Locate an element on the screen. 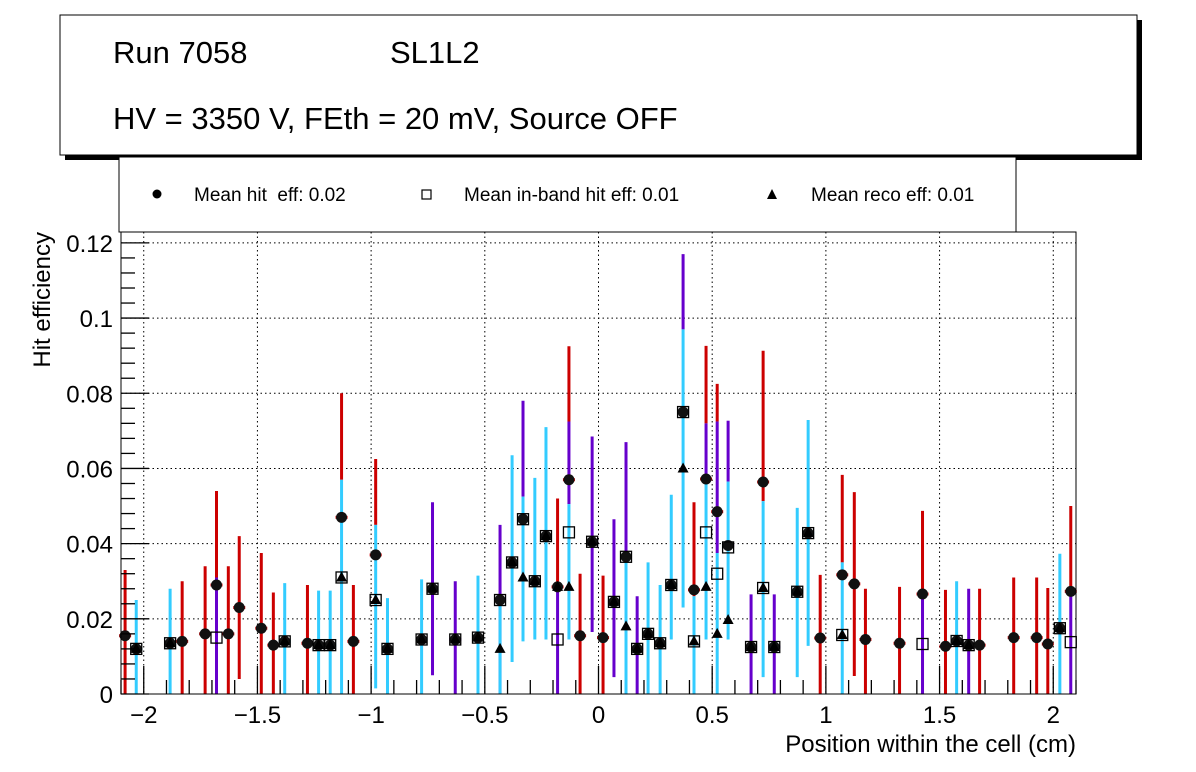  y-tick-label: 0.06 is located at coordinates (89, 469).